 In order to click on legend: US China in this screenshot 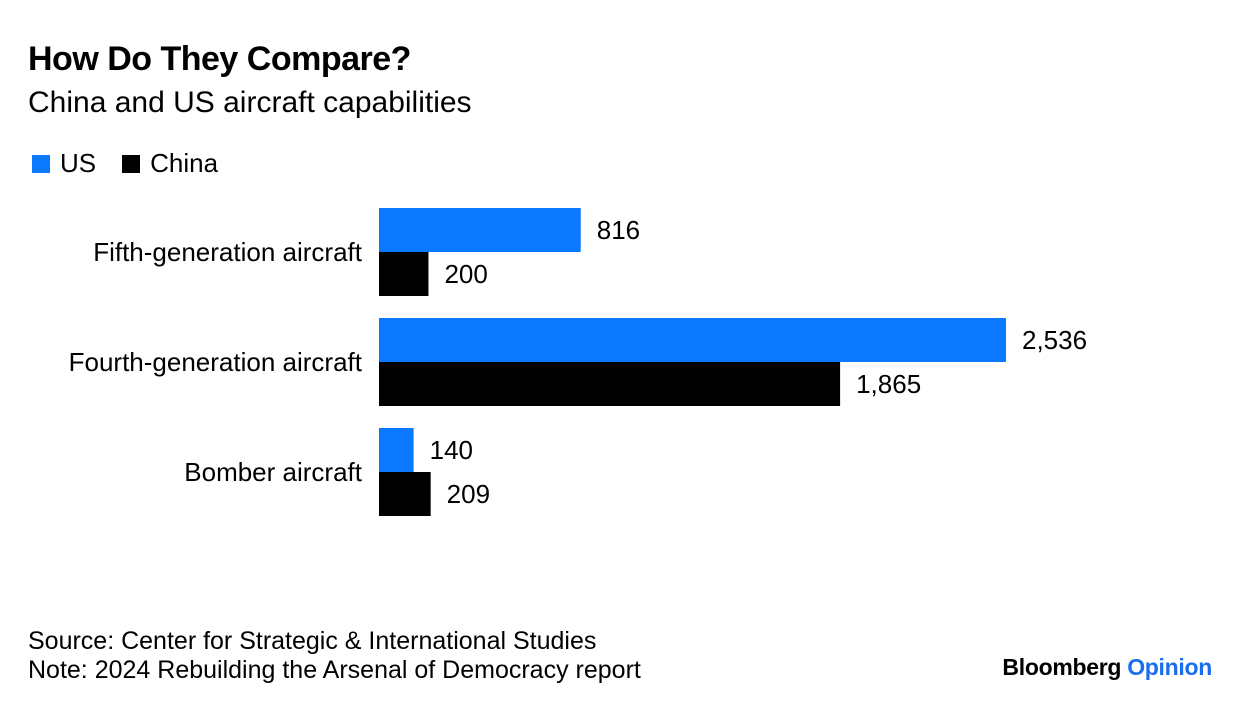, I will do `click(138, 163)`.